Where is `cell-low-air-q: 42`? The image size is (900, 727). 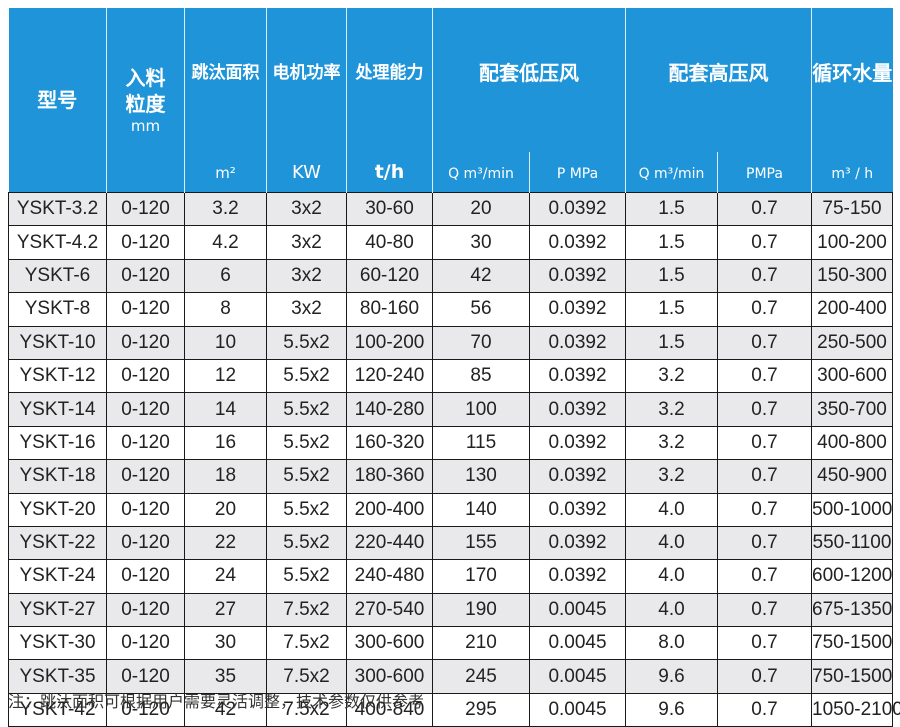 cell-low-air-q: 42 is located at coordinates (481, 276).